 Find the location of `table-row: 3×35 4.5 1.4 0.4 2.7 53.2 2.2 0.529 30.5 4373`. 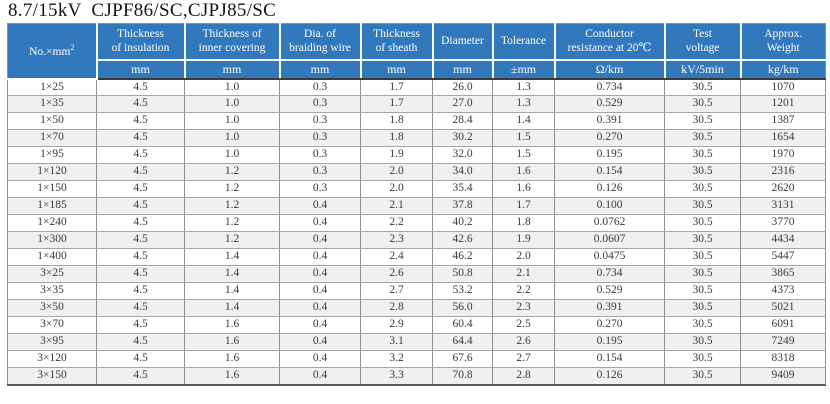

table-row: 3×35 4.5 1.4 0.4 2.7 53.2 2.2 0.529 30.5 4373 is located at coordinates (416, 291).